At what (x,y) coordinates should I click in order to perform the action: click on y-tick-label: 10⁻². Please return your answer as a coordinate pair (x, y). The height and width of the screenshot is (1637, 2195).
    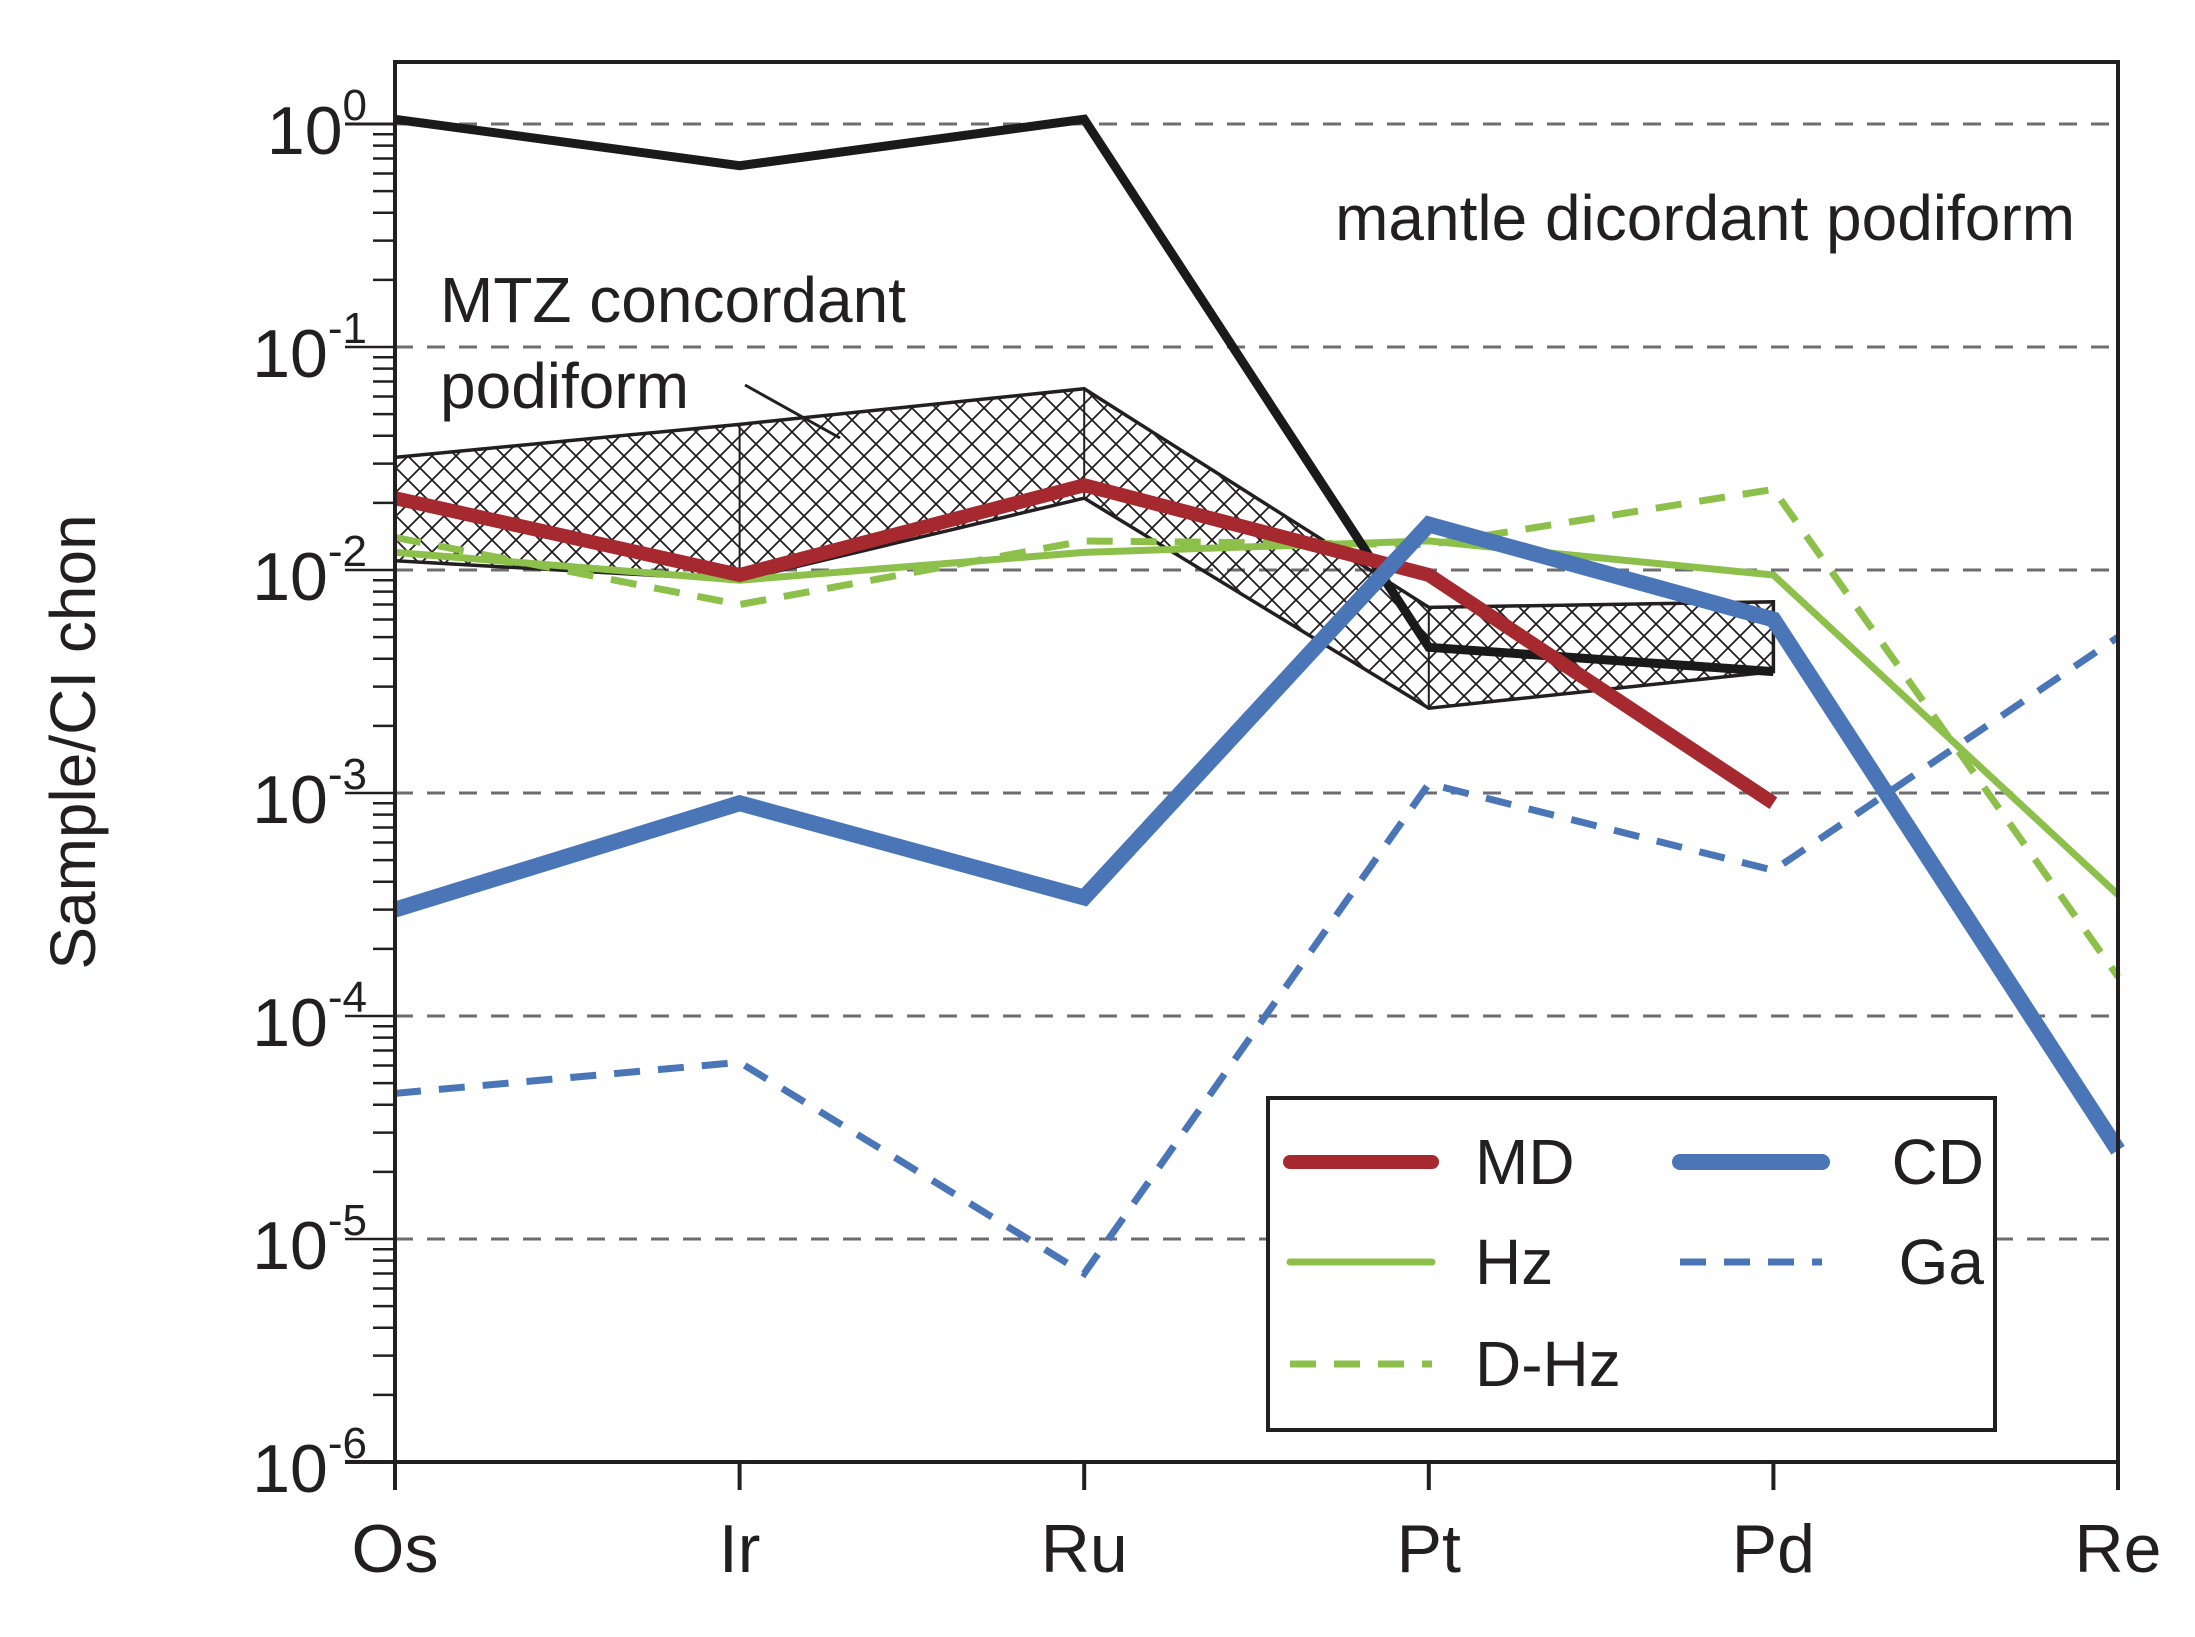
    Looking at the image, I should click on (309, 571).